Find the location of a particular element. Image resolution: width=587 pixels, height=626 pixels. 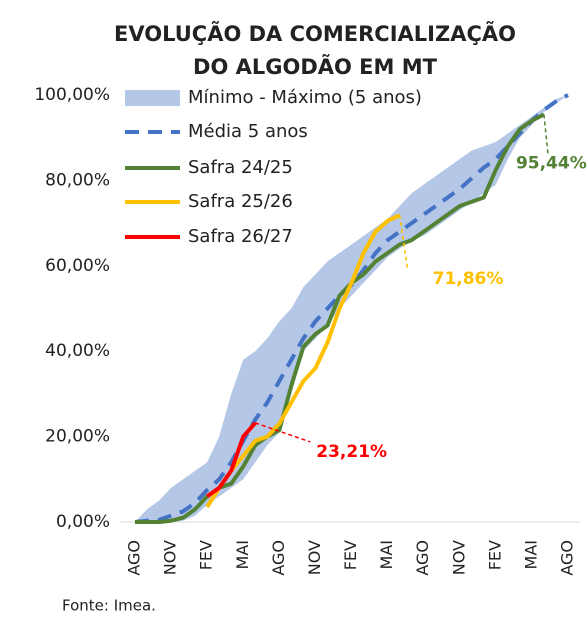

y-tick-label: 100,00% is located at coordinates (72, 95).